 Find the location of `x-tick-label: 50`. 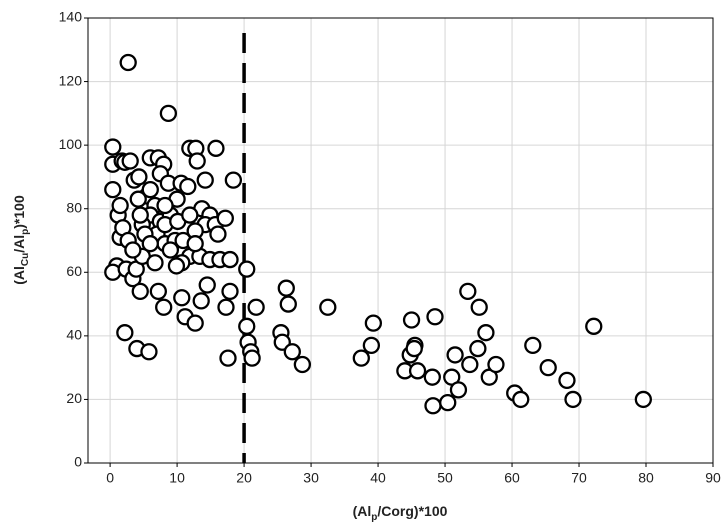

x-tick-label: 50 is located at coordinates (445, 478).